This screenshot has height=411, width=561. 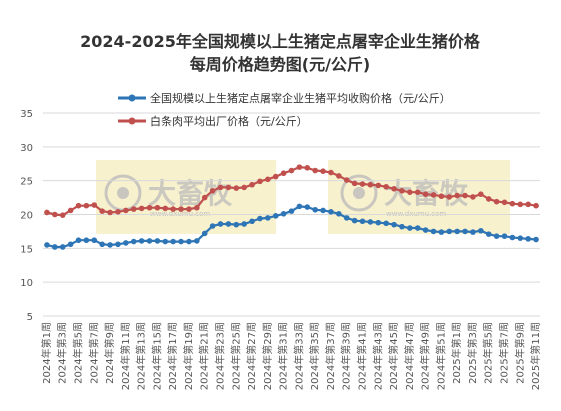 I want to click on x-tick-label: 2024年第39周, so click(x=346, y=356).